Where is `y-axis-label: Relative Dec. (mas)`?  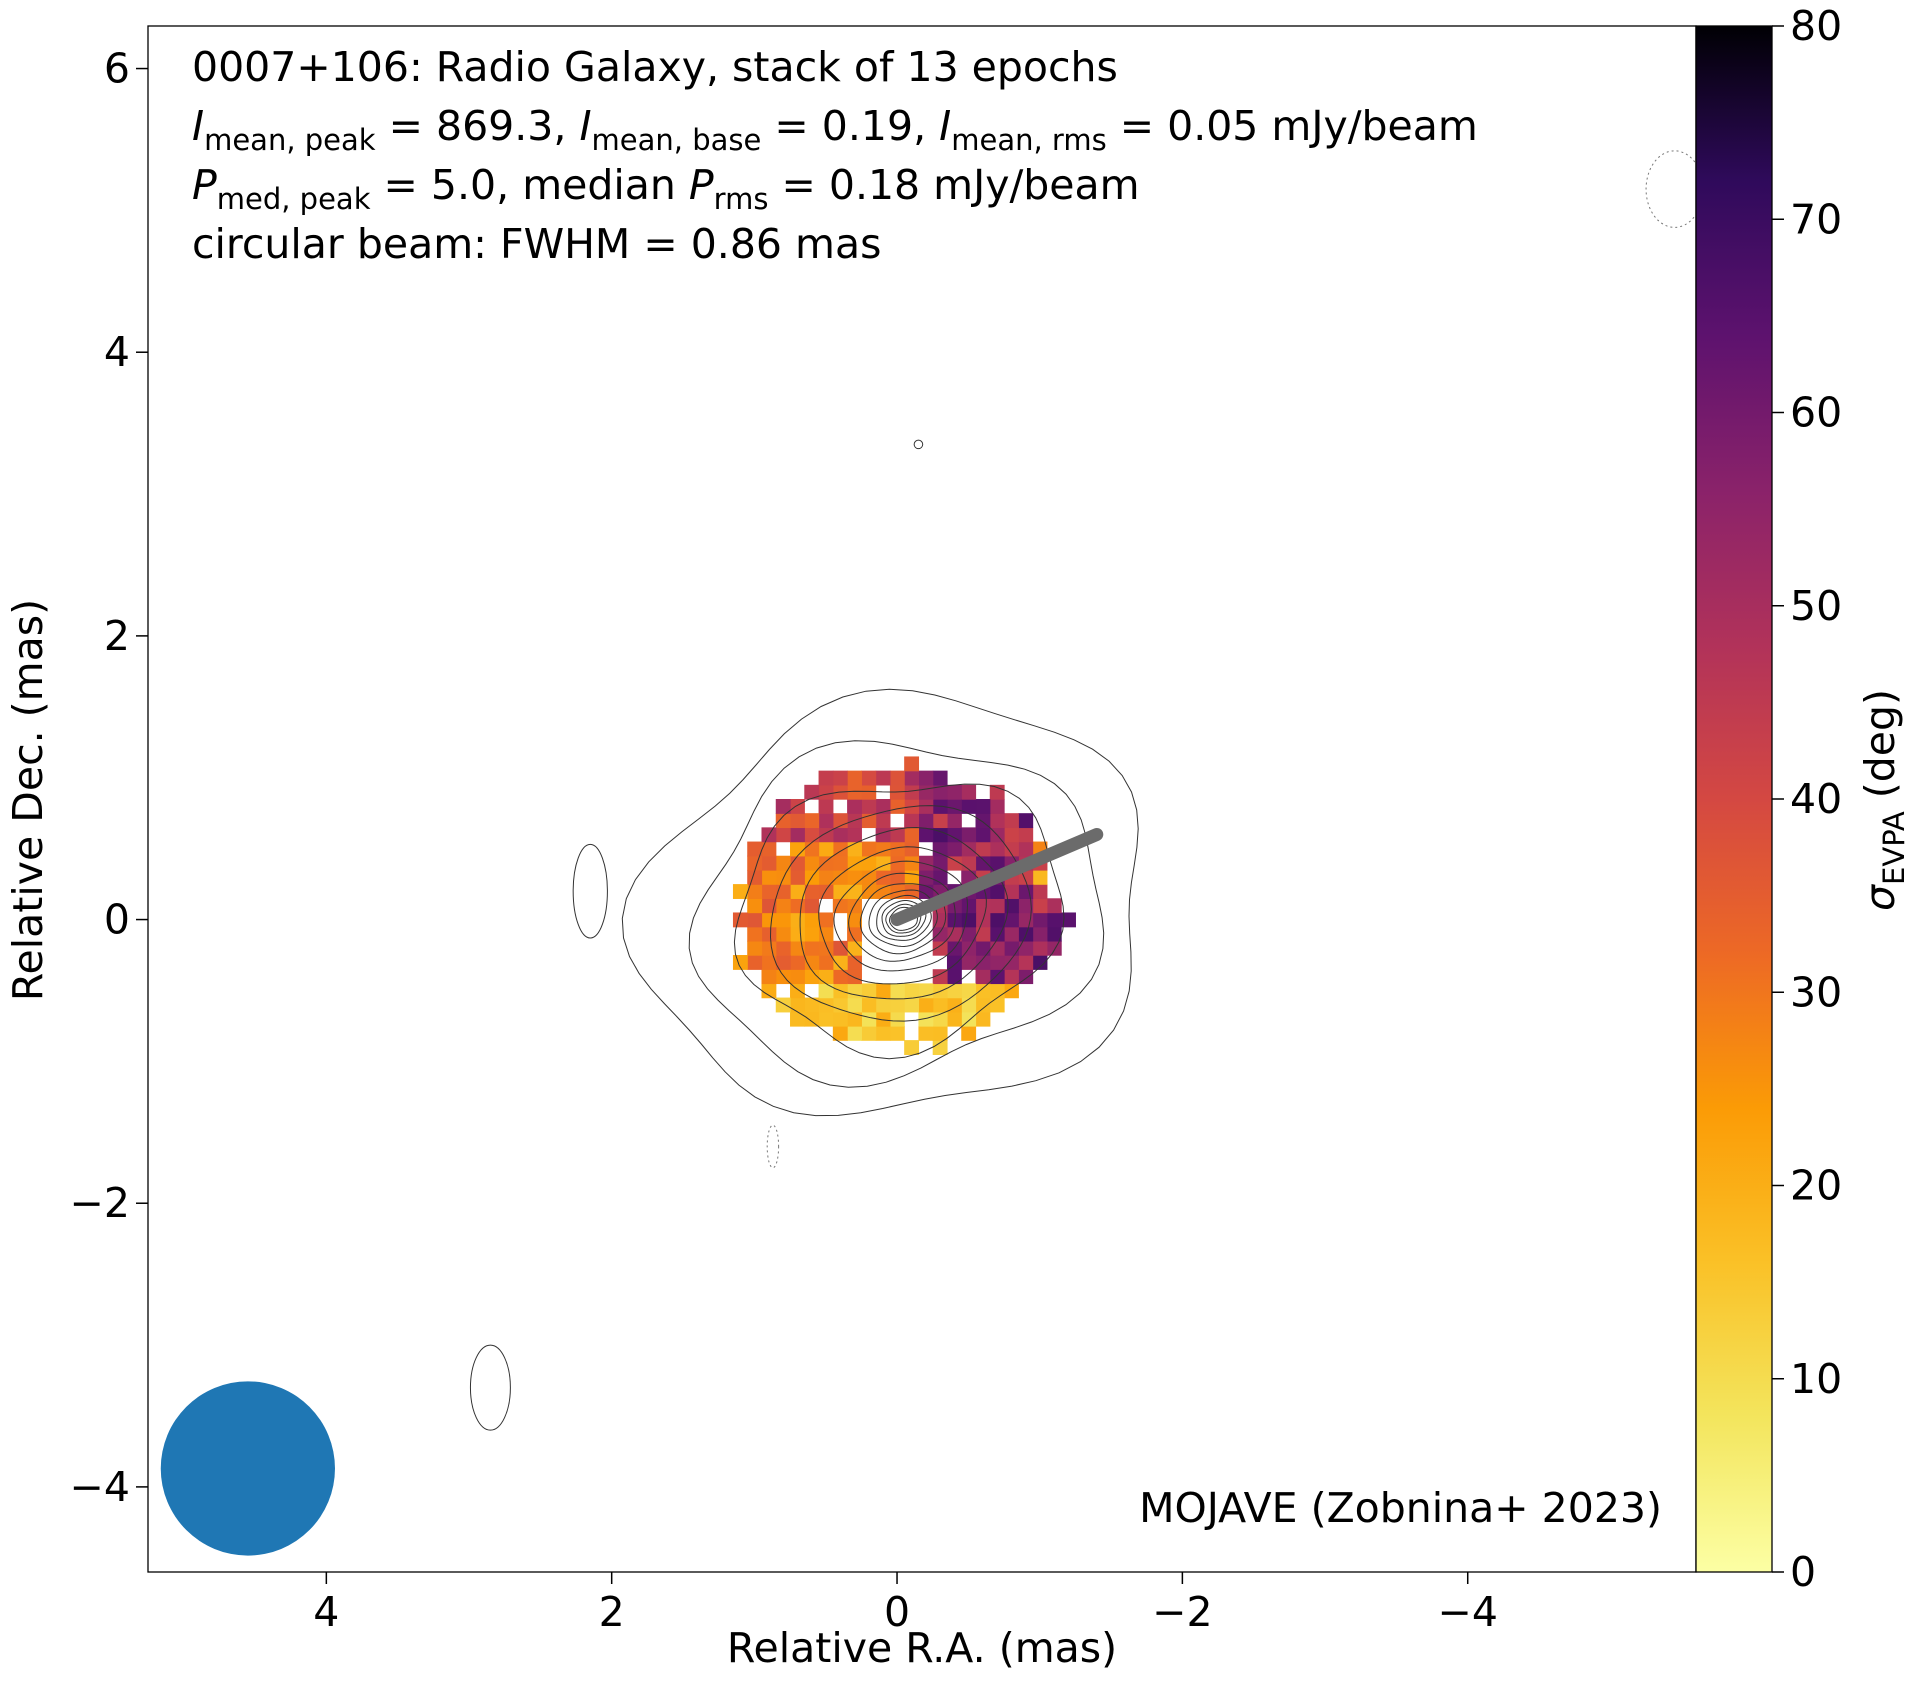 y-axis-label: Relative Dec. (mas) is located at coordinates (28, 800).